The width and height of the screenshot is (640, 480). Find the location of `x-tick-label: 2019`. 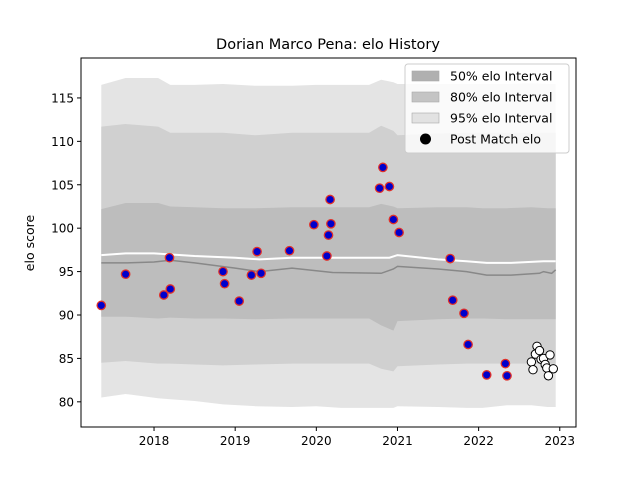

x-tick-label: 2019 is located at coordinates (235, 441).